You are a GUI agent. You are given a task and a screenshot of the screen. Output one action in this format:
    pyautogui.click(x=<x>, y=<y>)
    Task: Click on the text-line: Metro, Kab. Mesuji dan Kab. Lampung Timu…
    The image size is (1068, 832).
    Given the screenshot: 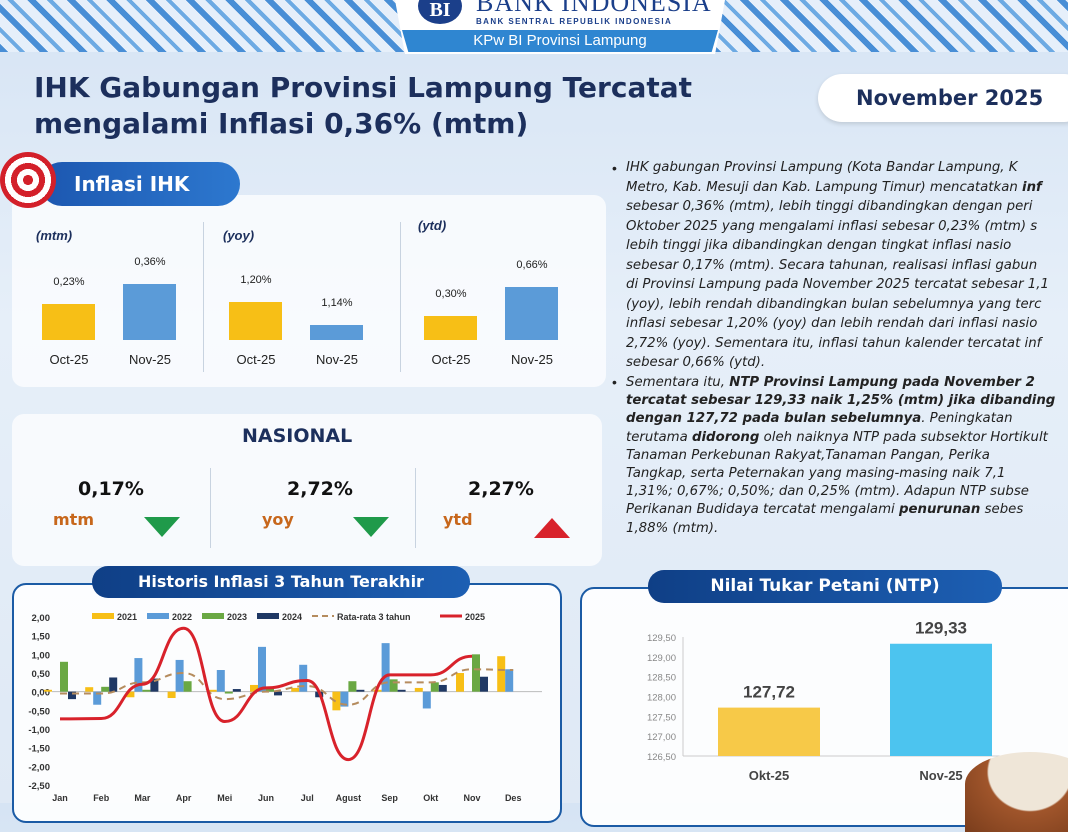 What is the action you would take?
    pyautogui.click(x=847, y=190)
    